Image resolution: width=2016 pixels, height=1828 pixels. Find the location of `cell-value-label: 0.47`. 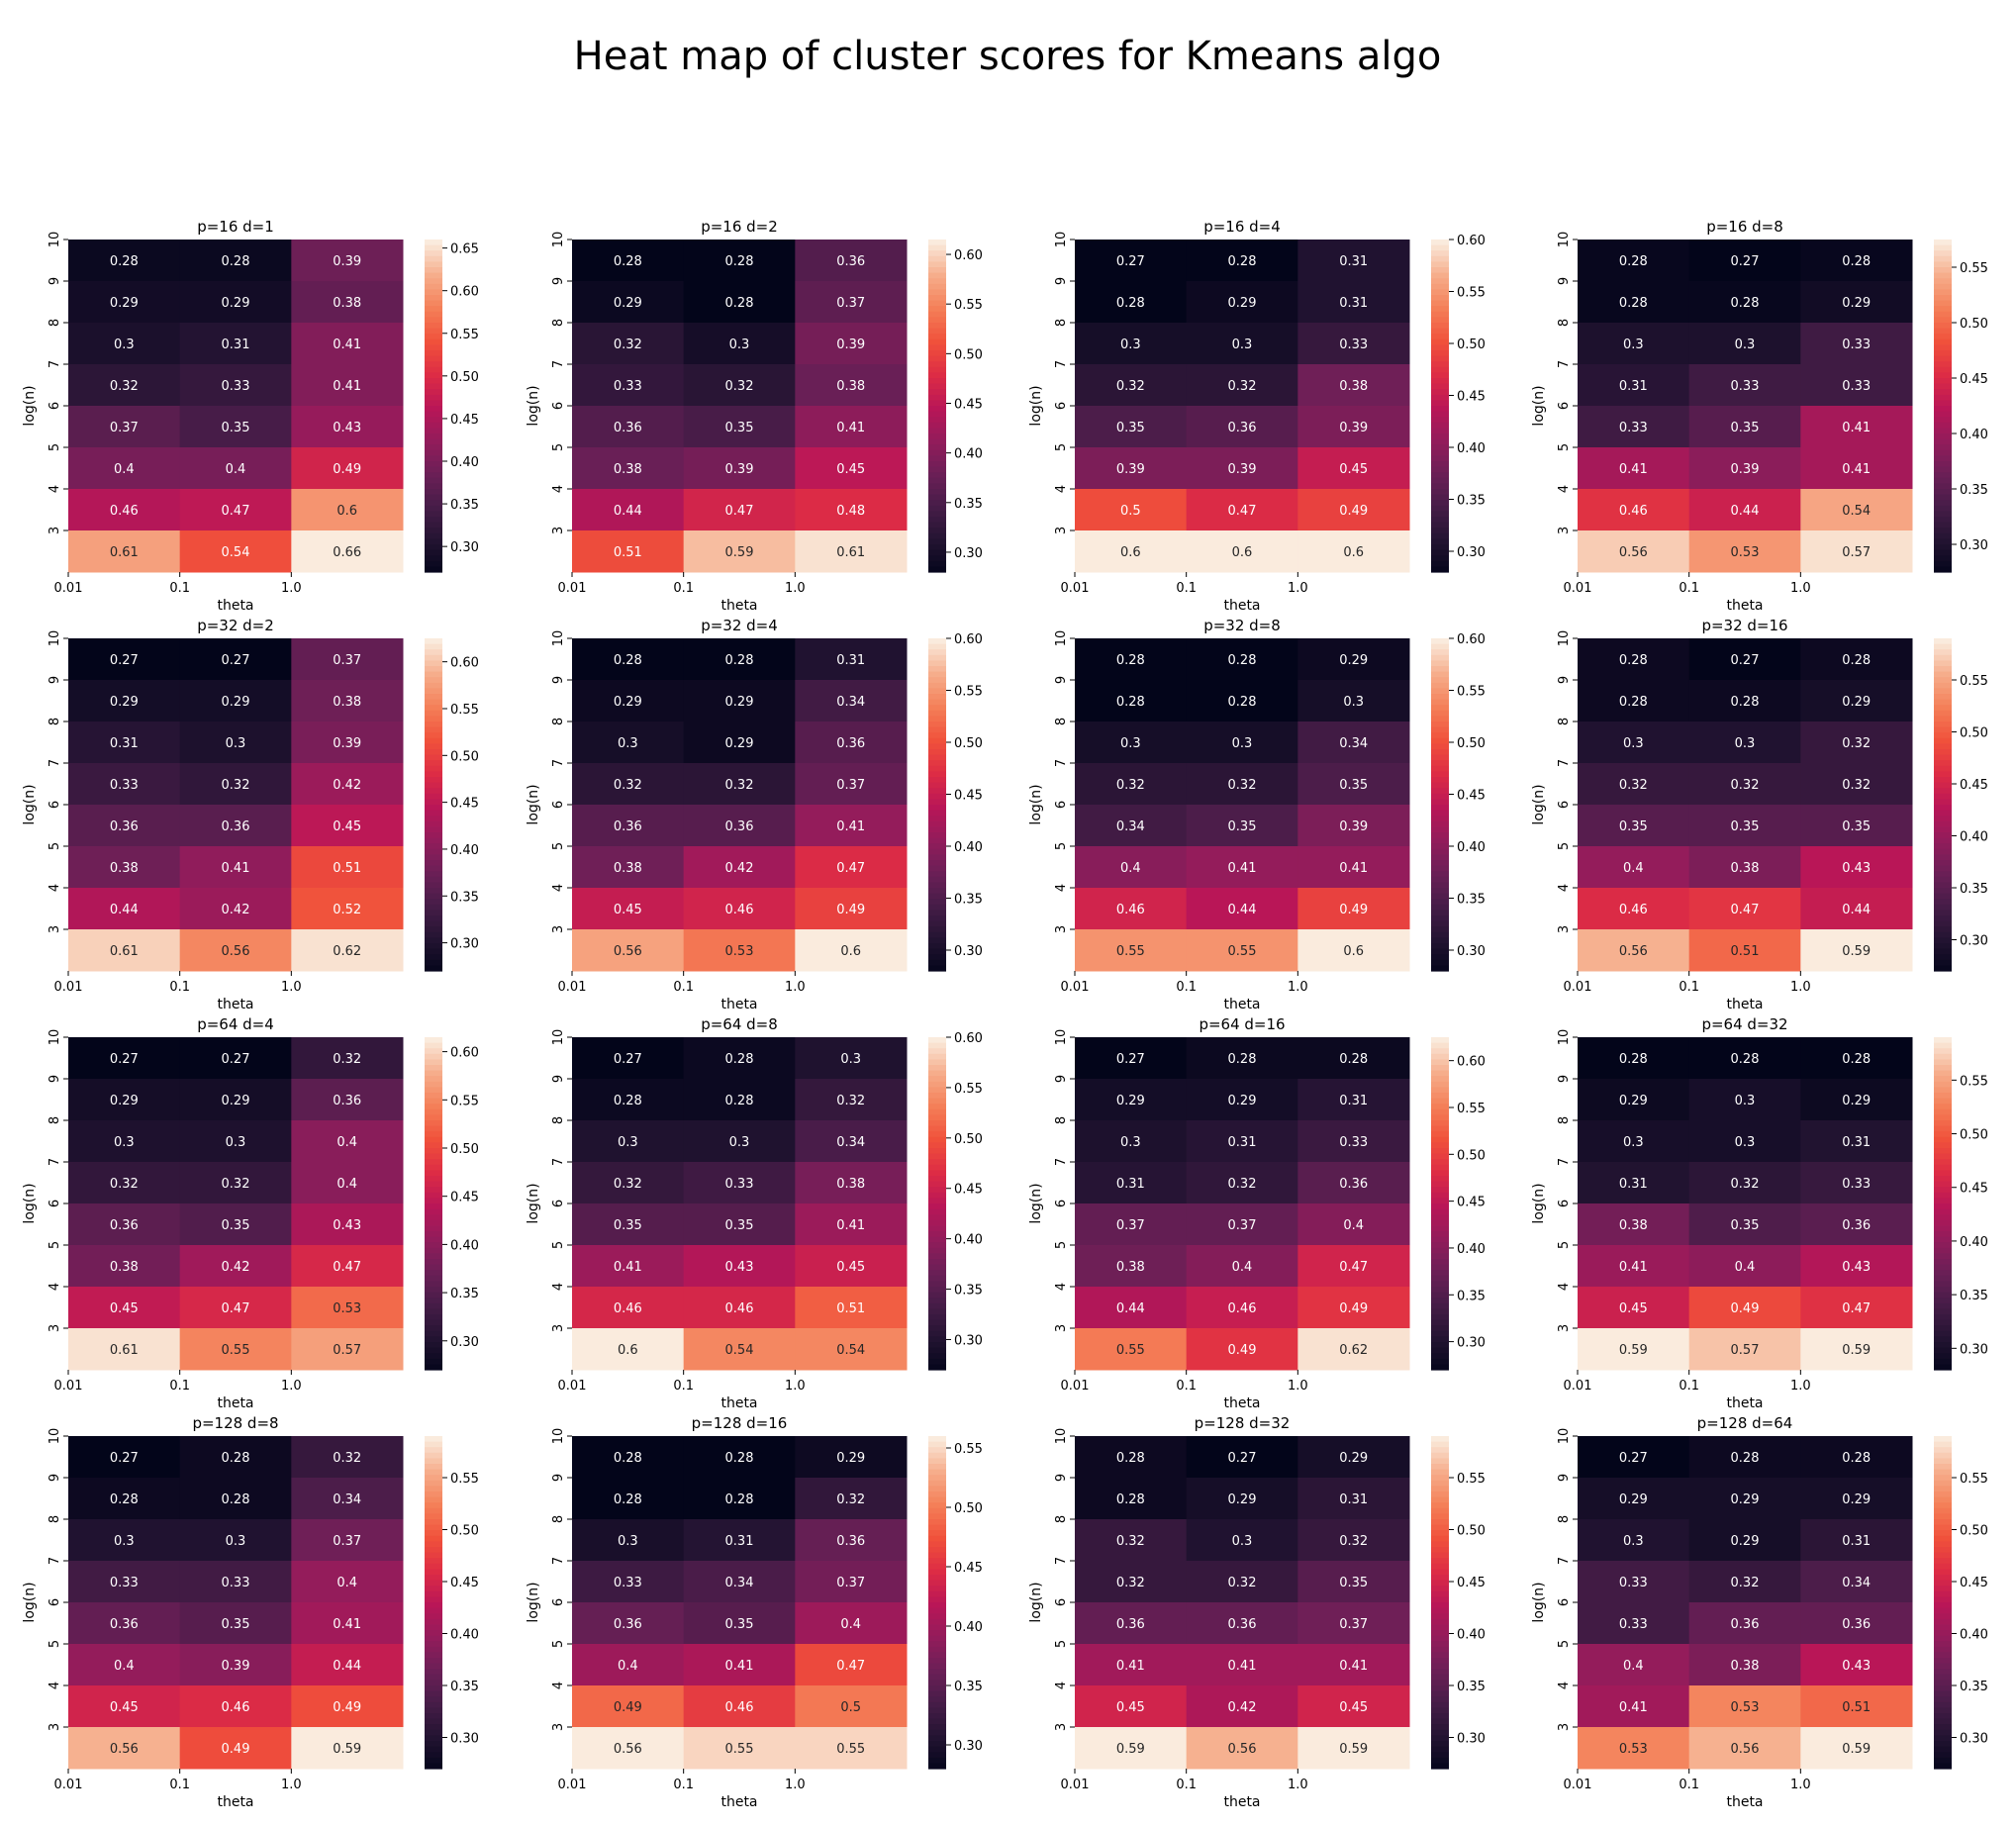

cell-value-label: 0.47 is located at coordinates (1746, 910).